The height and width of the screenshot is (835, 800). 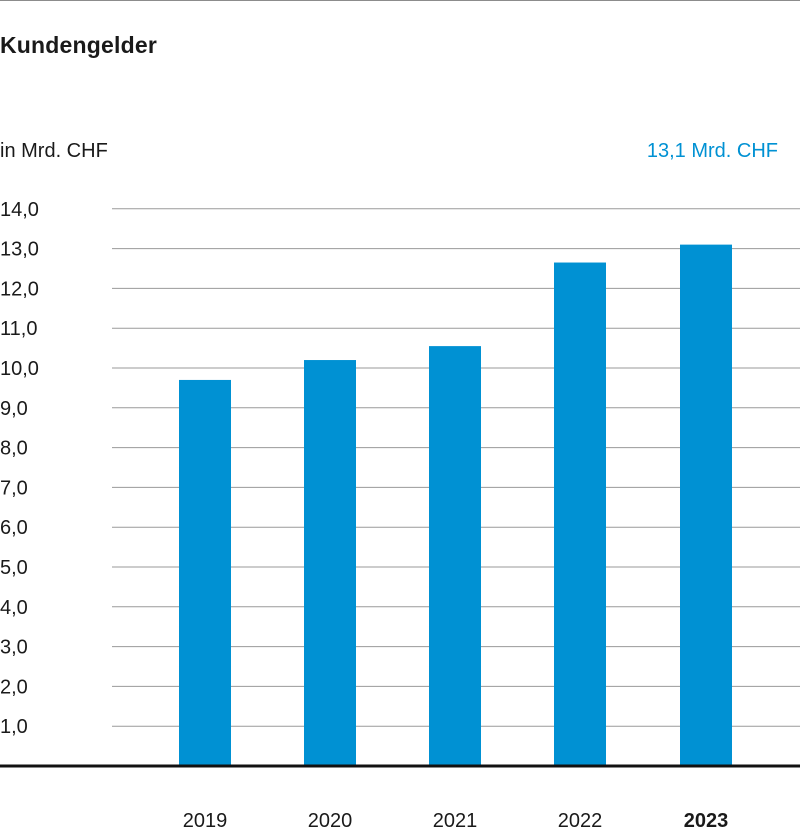 I want to click on y-tick-label: 11,0, so click(x=18, y=329).